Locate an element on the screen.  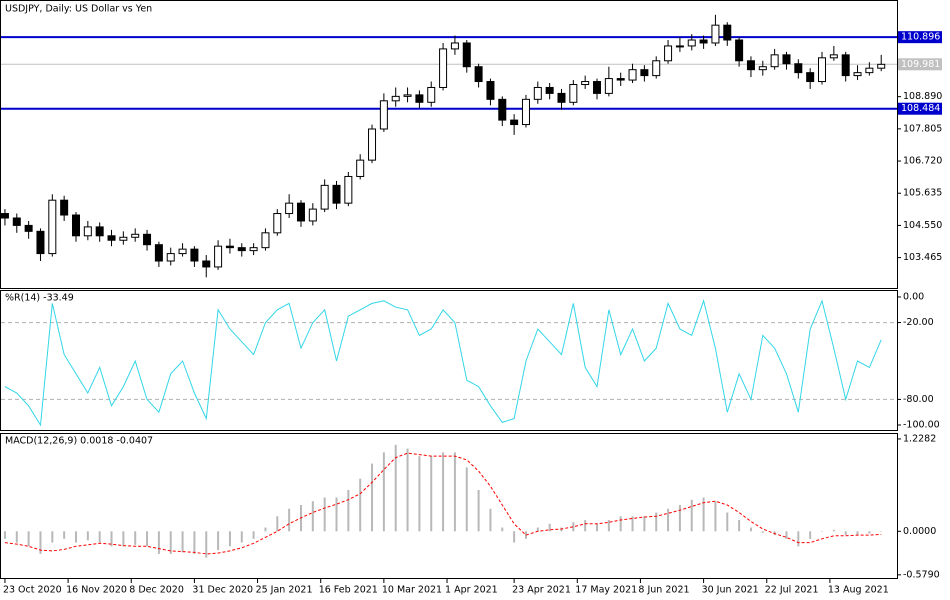
y-tick-label: 104.550 is located at coordinates (922, 225).